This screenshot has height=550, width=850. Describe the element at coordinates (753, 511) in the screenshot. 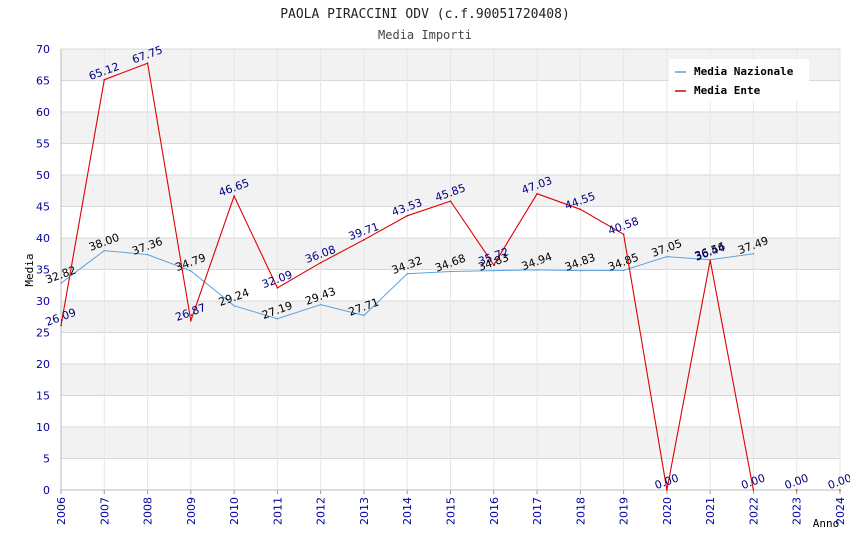

I see `x-tick-label: 2022` at that location.